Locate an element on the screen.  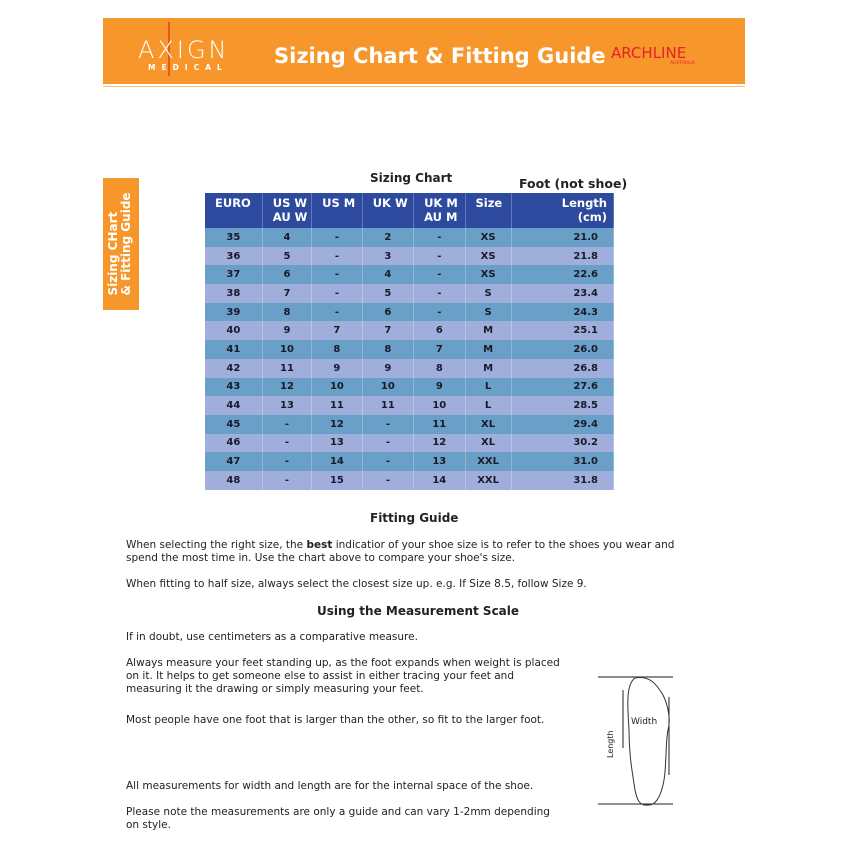
table-cell: XXL is located at coordinates (488, 480).